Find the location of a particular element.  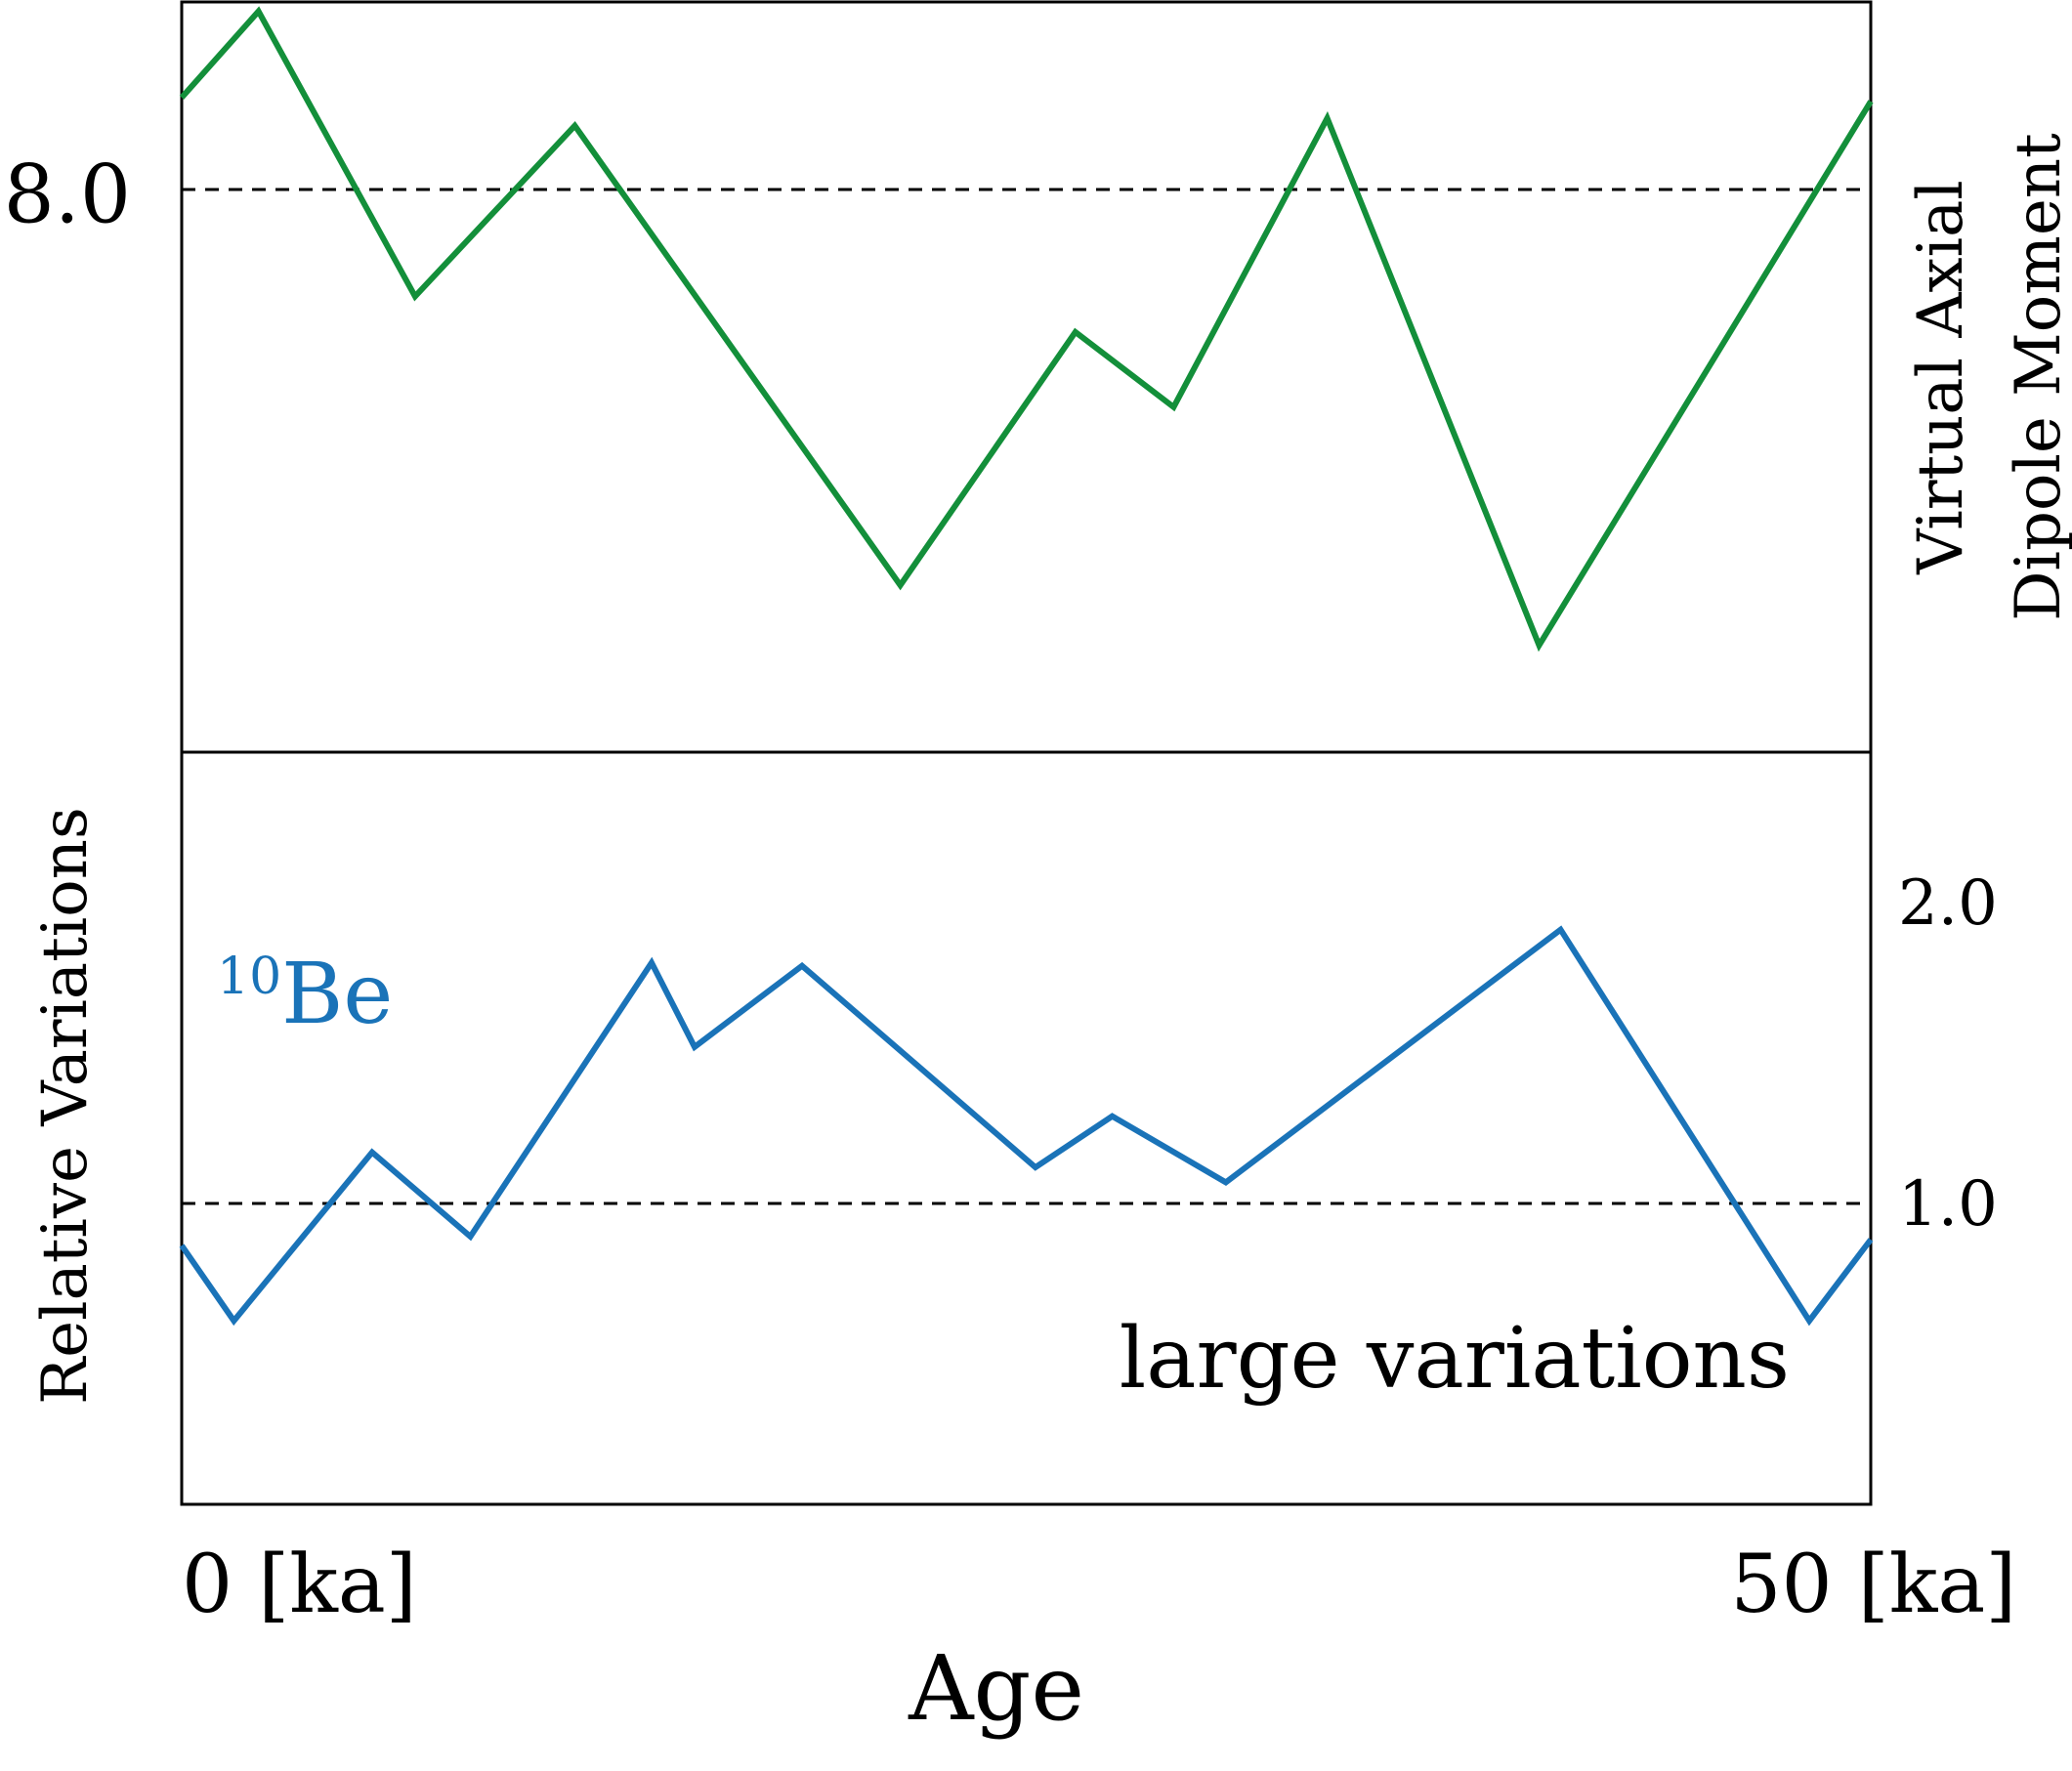

top-y-tick-8.0: 8.0 is located at coordinates (68, 196).